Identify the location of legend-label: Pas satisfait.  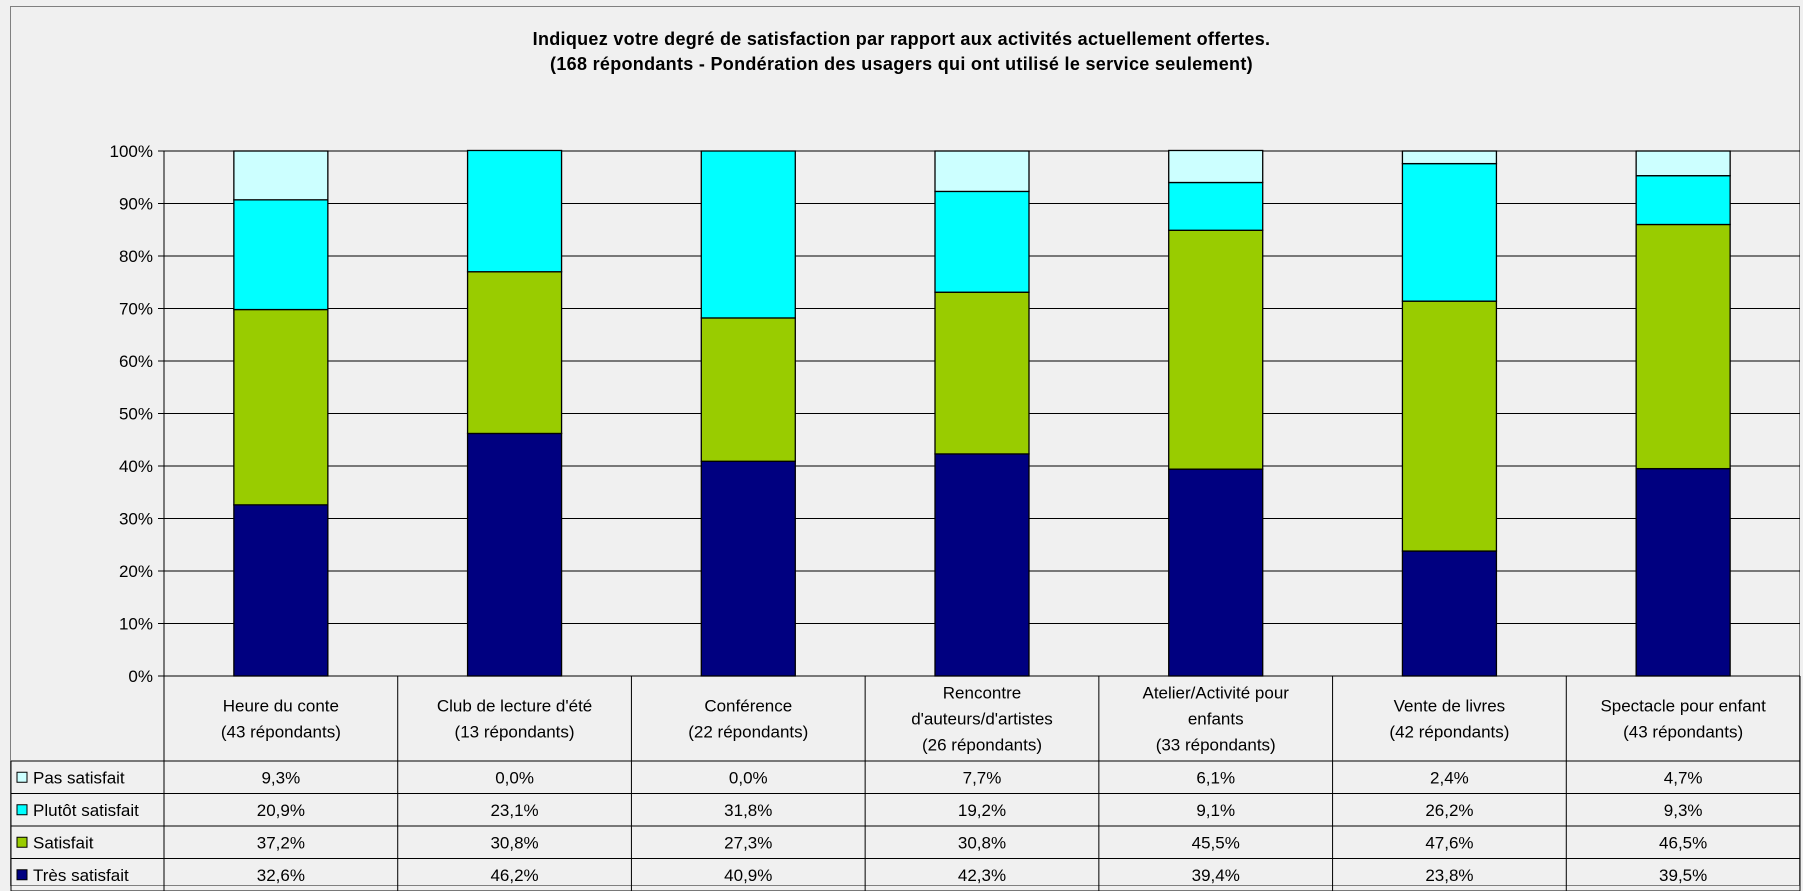
(79, 777).